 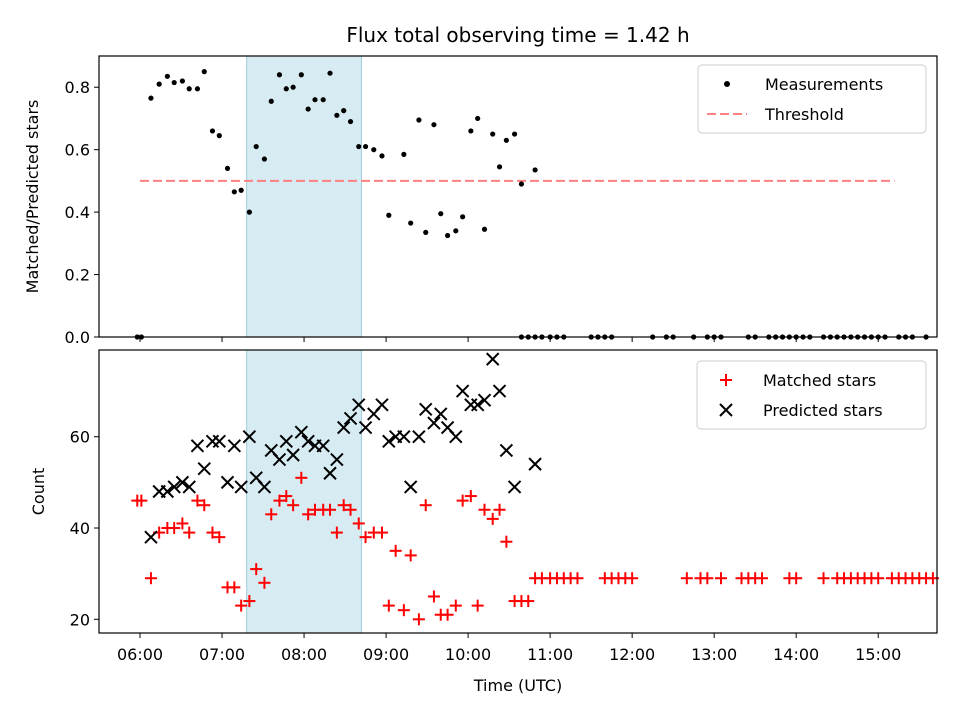 What do you see at coordinates (80, 528) in the screenshot?
I see `count-y-tick-label: 40` at bounding box center [80, 528].